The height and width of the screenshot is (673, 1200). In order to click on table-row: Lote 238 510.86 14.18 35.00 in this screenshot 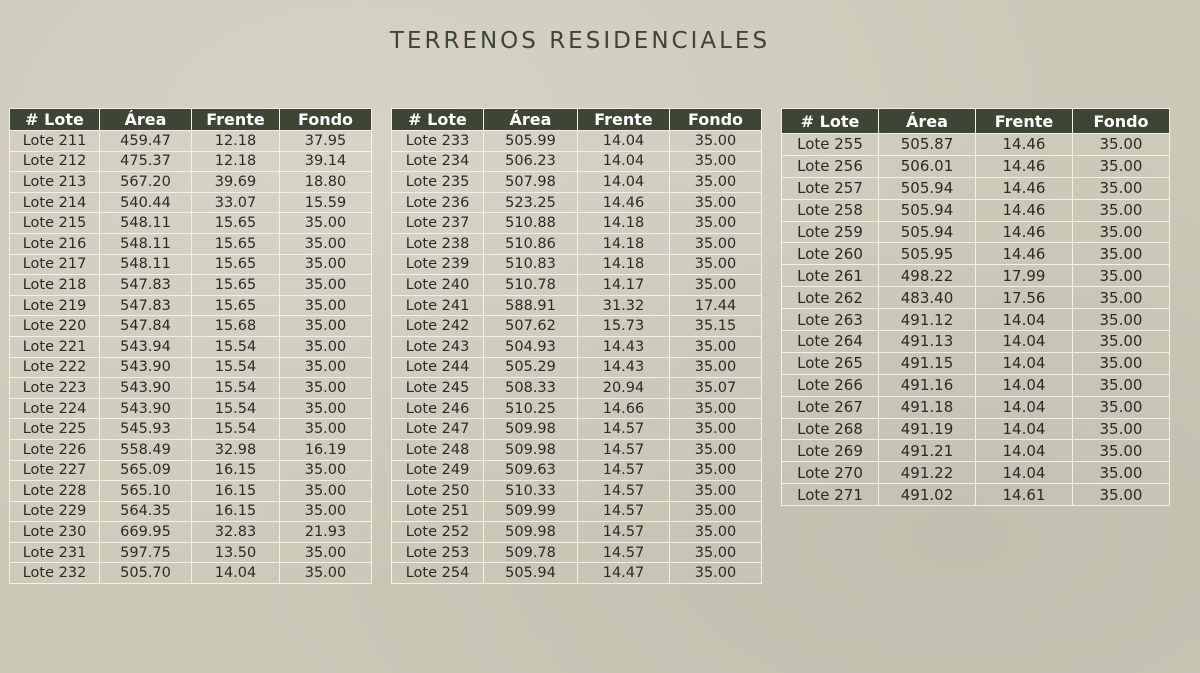, I will do `click(576, 243)`.